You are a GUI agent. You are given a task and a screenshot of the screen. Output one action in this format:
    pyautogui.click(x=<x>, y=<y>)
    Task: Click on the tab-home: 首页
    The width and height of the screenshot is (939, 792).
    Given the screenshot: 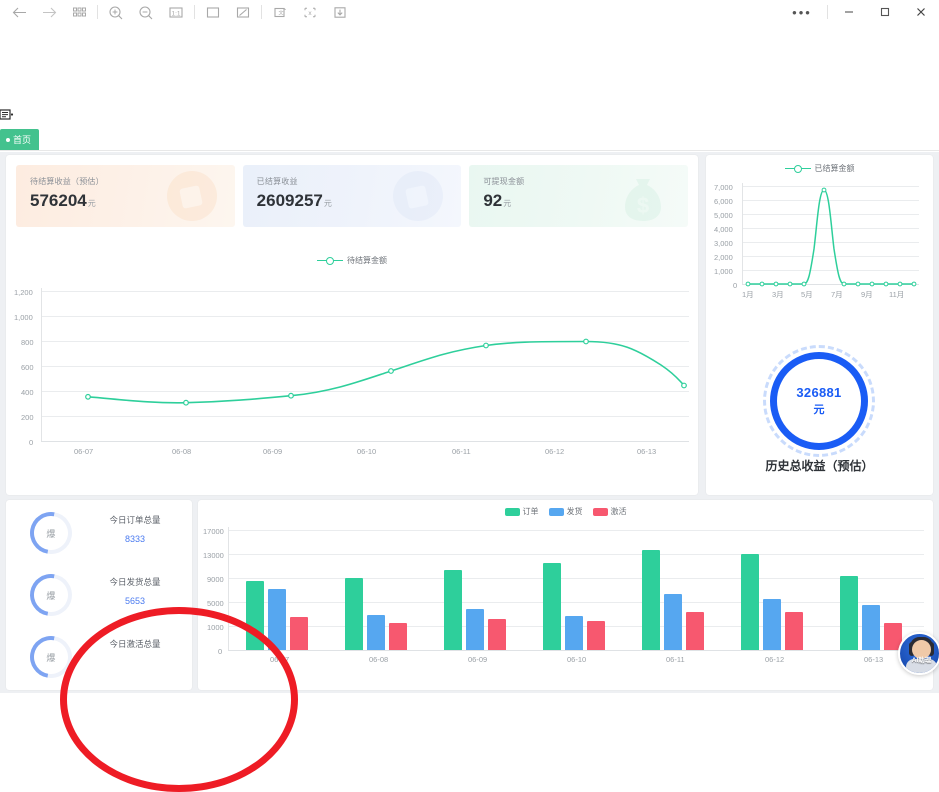 What is the action you would take?
    pyautogui.click(x=20, y=139)
    